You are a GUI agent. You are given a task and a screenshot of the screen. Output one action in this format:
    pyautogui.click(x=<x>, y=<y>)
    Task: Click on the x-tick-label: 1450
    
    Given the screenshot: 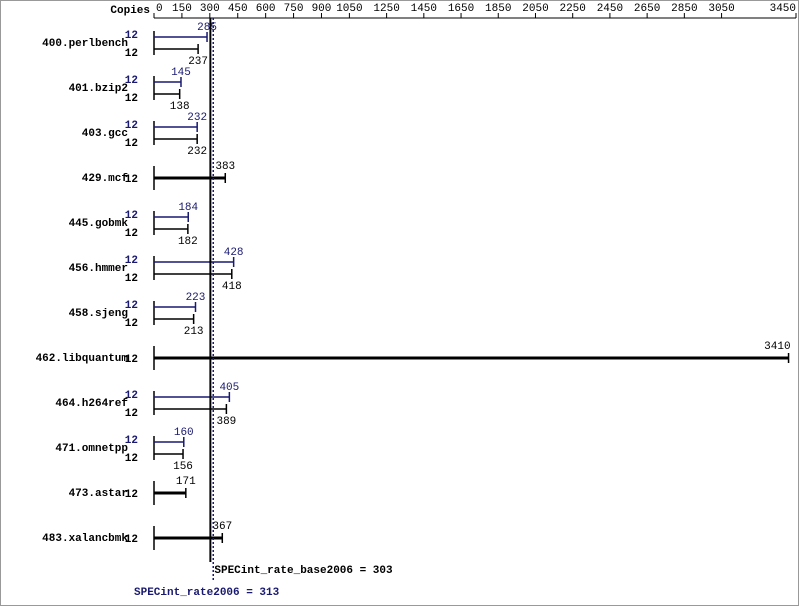 What is the action you would take?
    pyautogui.click(x=424, y=9)
    